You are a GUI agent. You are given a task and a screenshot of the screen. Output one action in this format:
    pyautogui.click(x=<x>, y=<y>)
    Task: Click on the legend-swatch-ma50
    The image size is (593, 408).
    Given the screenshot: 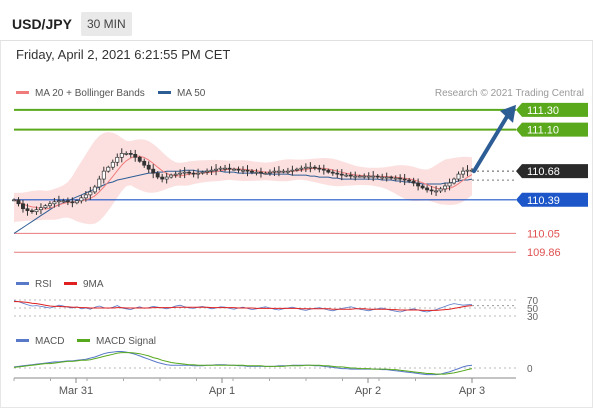 What is the action you would take?
    pyautogui.click(x=164, y=92)
    